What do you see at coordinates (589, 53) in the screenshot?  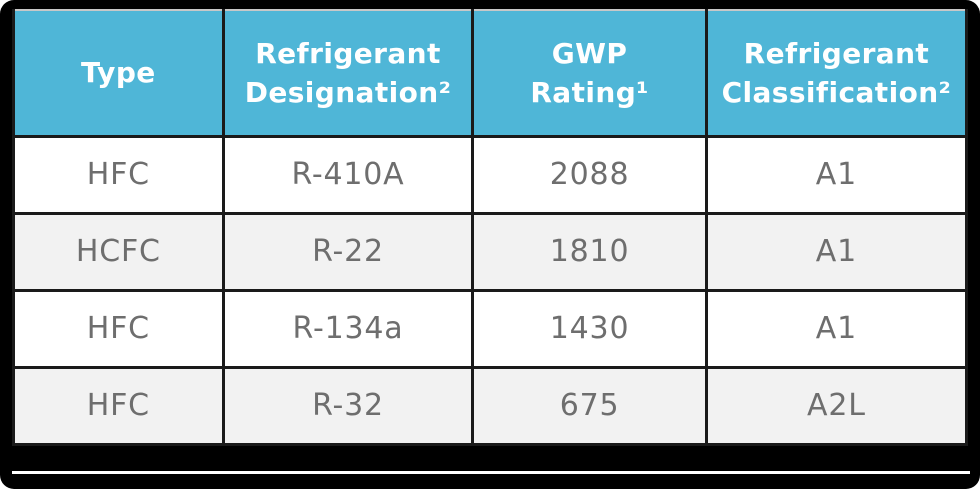 I see `col-header-gwp-rating-line1: GWP` at bounding box center [589, 53].